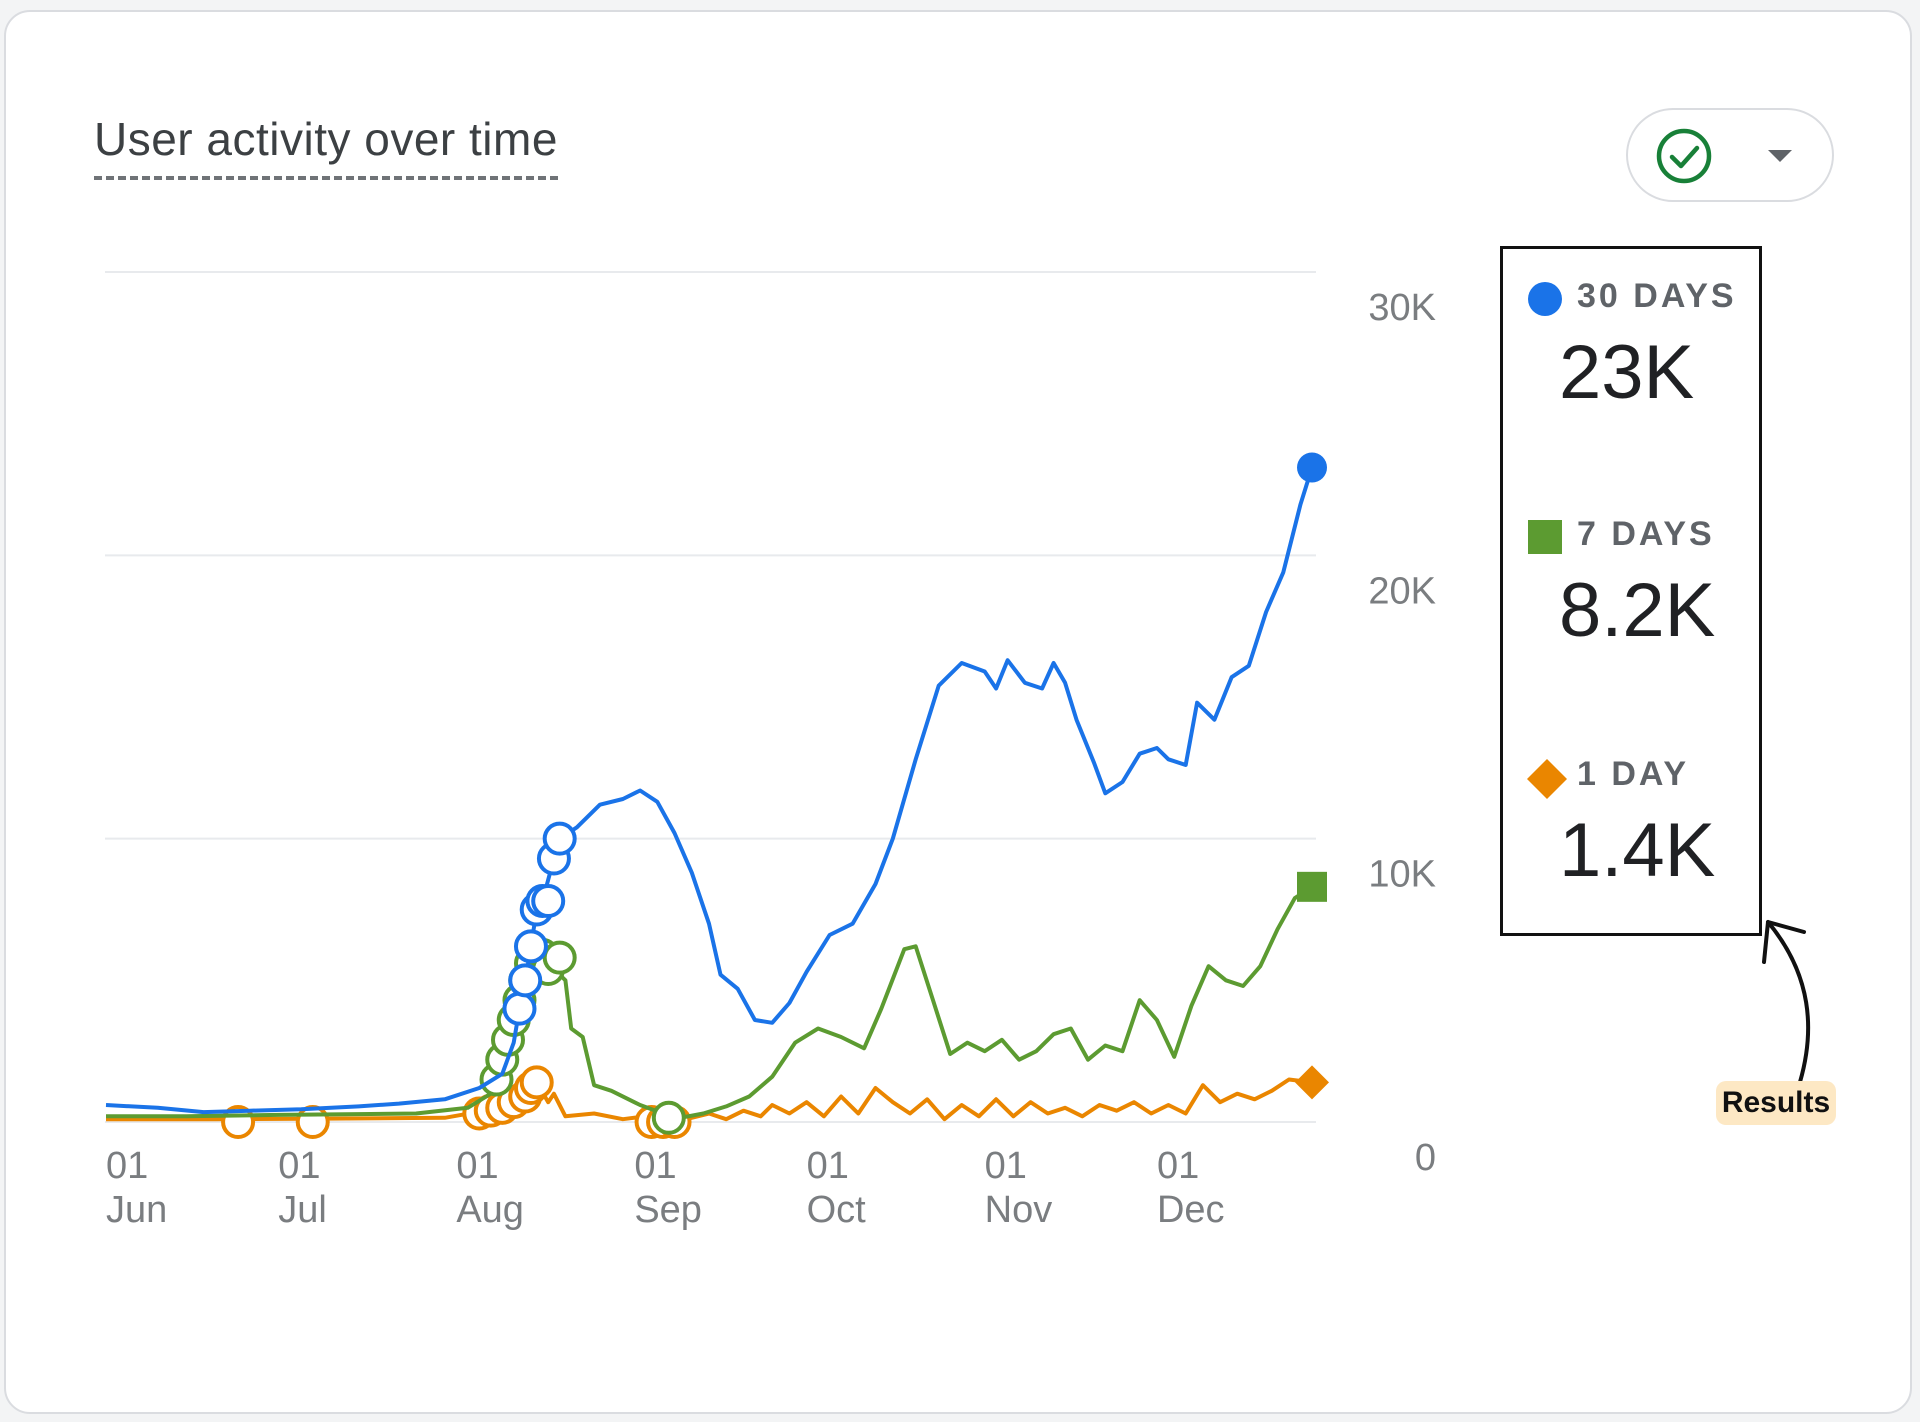 This screenshot has height=1422, width=1920. What do you see at coordinates (1545, 299) in the screenshot?
I see `circle-marker-icon` at bounding box center [1545, 299].